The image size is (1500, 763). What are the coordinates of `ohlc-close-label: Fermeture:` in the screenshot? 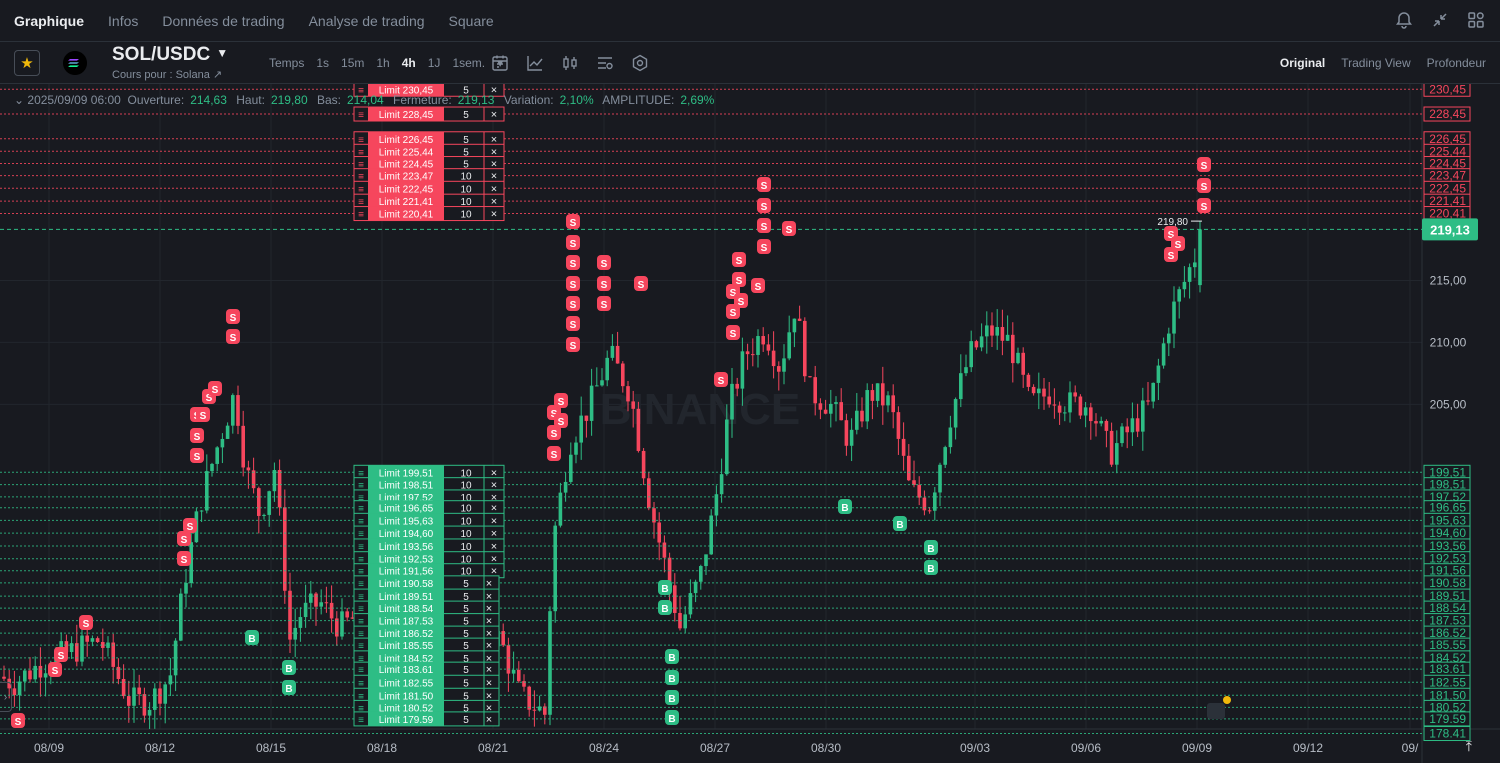 It's located at (422, 100).